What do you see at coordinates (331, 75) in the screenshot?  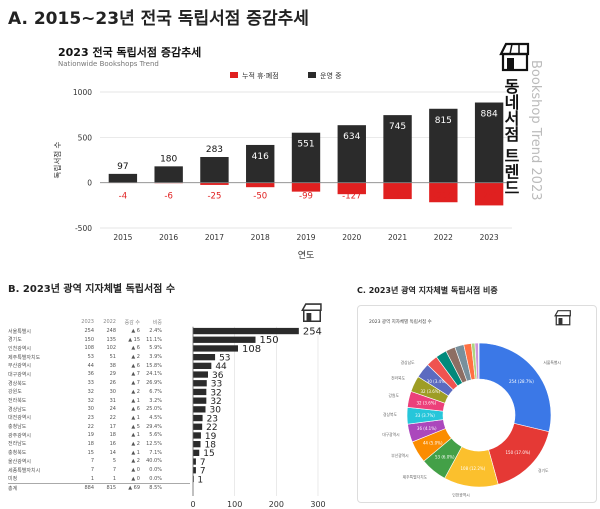 I see `legend-label: 운영 중` at bounding box center [331, 75].